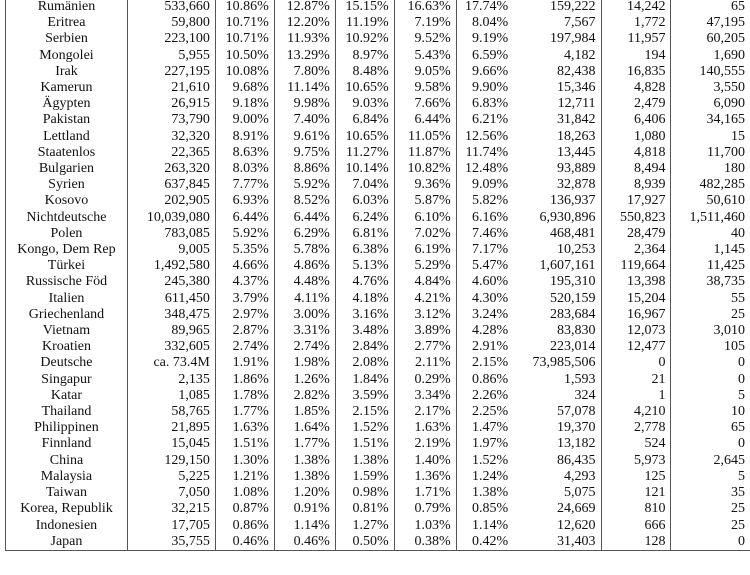  Describe the element at coordinates (710, 185) in the screenshot. I see `cell-count-3: 482,285` at that location.